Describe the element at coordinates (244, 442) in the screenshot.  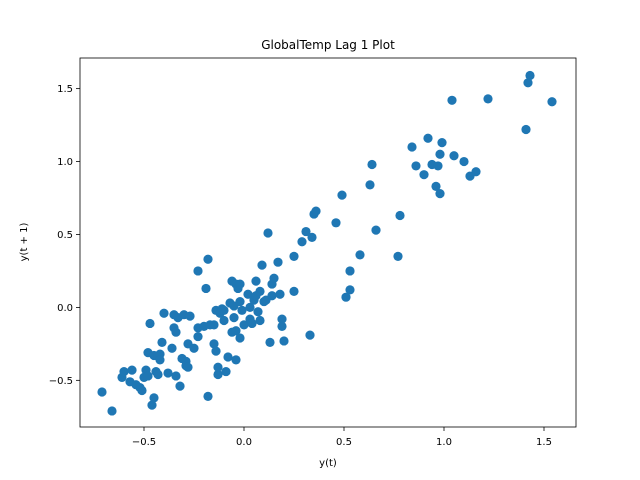
I see `x-tick-label: 0.0` at that location.